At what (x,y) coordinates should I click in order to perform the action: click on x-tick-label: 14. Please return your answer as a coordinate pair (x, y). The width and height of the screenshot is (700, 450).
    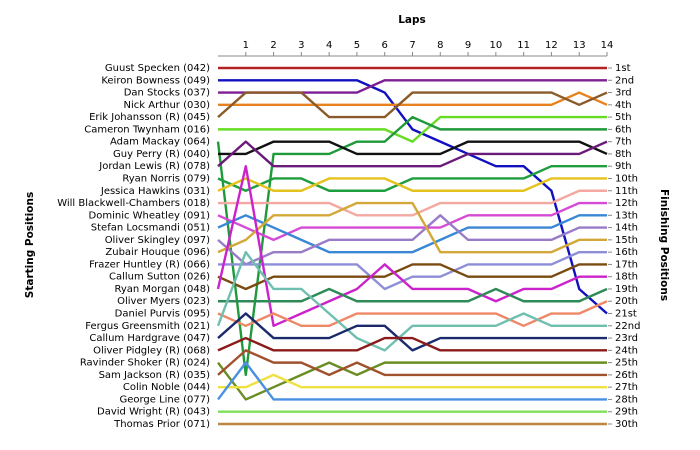
    Looking at the image, I should click on (607, 45).